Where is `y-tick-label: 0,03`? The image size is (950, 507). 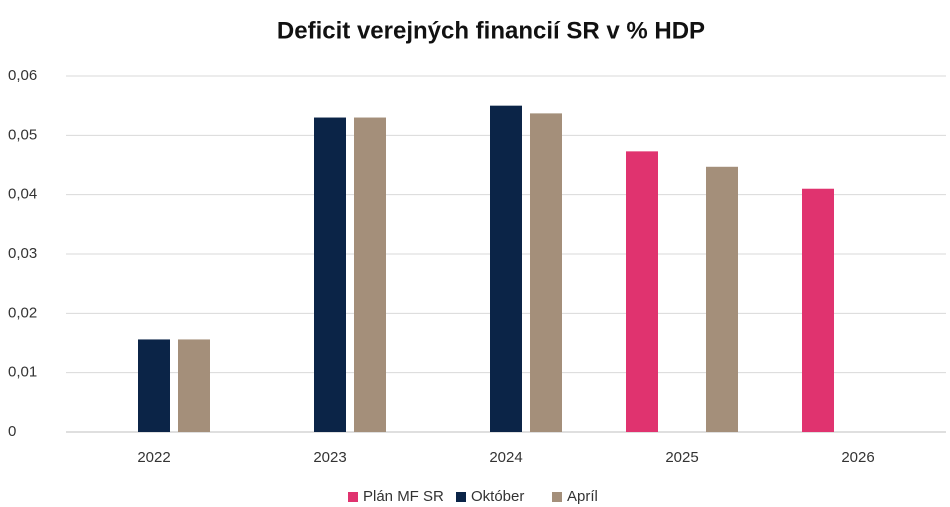 y-tick-label: 0,03 is located at coordinates (22, 253).